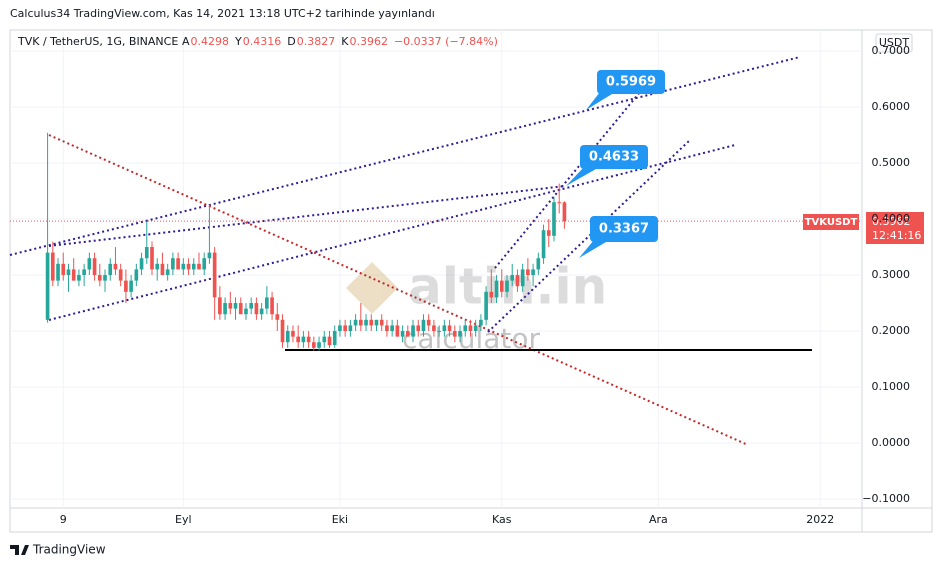 This screenshot has width=940, height=572. I want to click on y-tick-label: 0.6000, so click(891, 106).